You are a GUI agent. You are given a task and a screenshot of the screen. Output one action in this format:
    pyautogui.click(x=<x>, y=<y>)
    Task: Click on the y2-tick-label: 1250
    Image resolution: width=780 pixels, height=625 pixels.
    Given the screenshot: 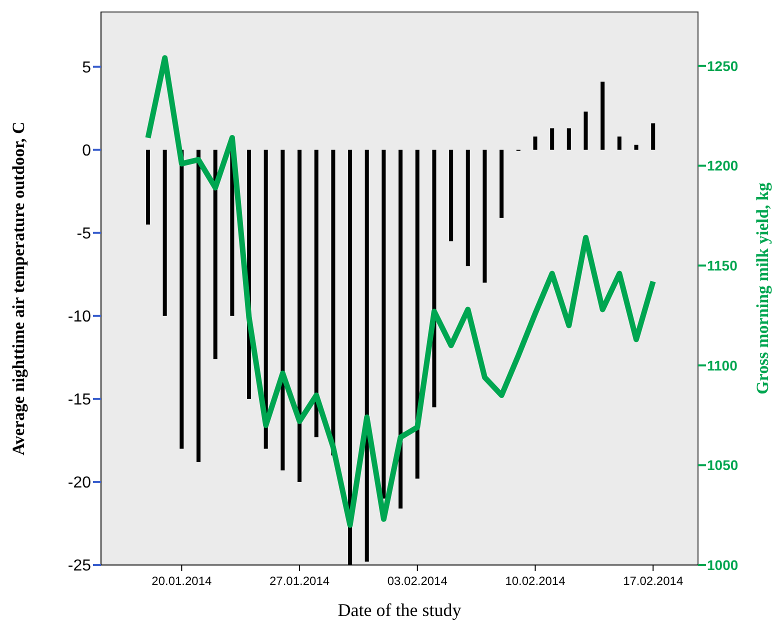 What is the action you would take?
    pyautogui.click(x=722, y=66)
    